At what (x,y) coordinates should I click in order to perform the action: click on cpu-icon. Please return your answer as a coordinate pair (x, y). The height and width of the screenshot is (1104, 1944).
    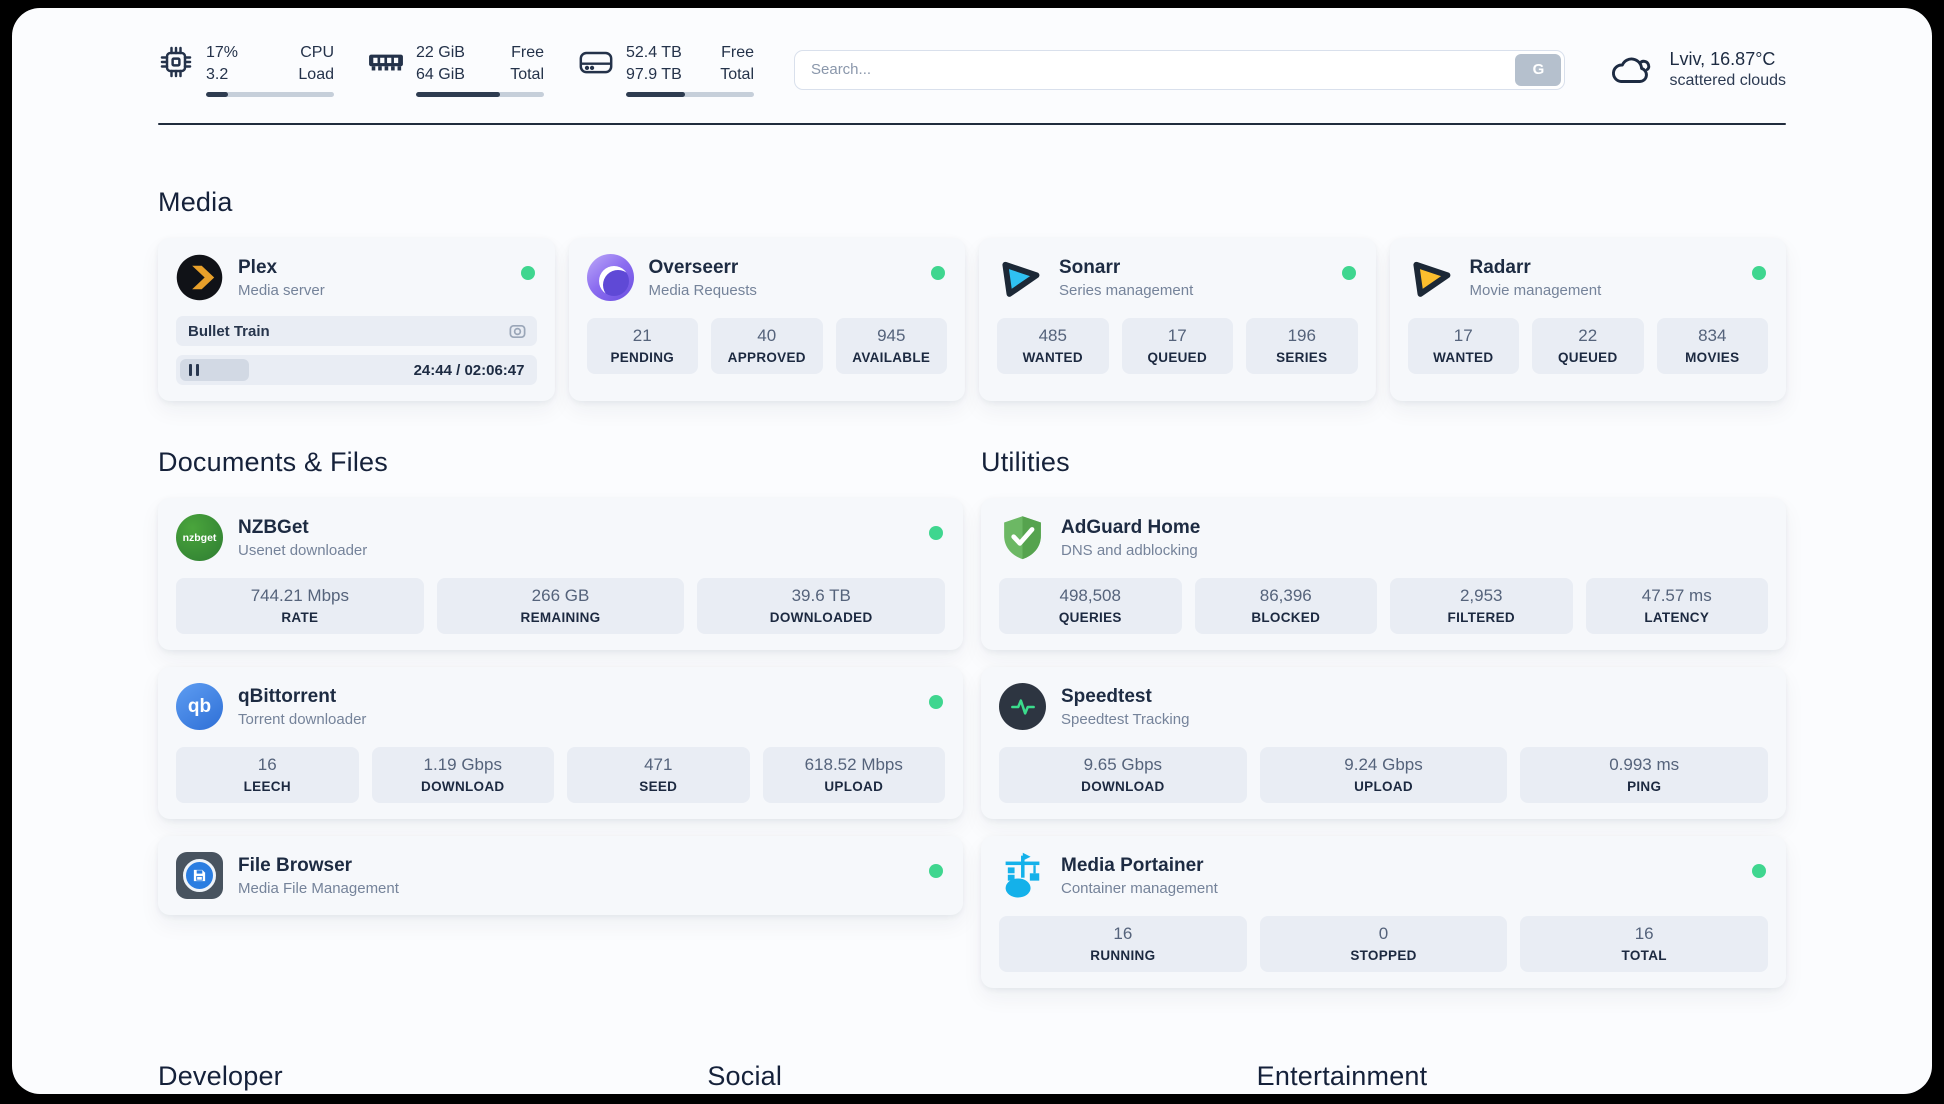
    Looking at the image, I should click on (176, 62).